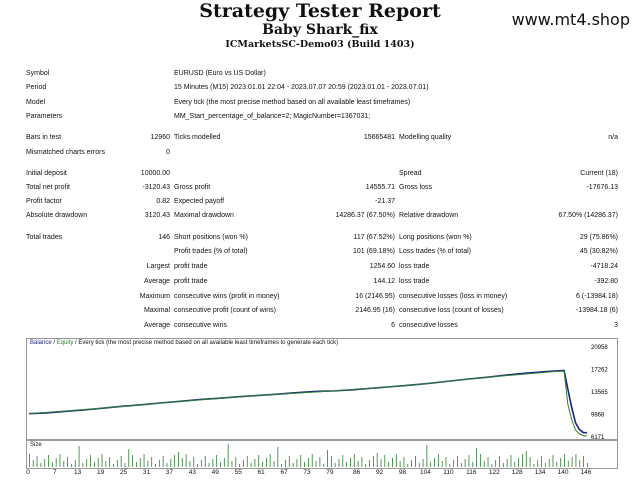  Describe the element at coordinates (44, 237) in the screenshot. I see `trades-label: Total trades` at that location.